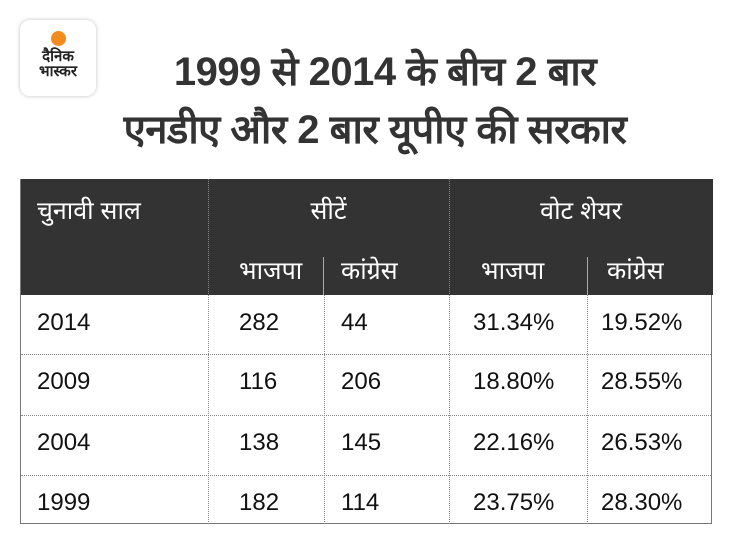 This screenshot has height=544, width=730. What do you see at coordinates (258, 381) in the screenshot?
I see `cell-seats-bjp: 116` at bounding box center [258, 381].